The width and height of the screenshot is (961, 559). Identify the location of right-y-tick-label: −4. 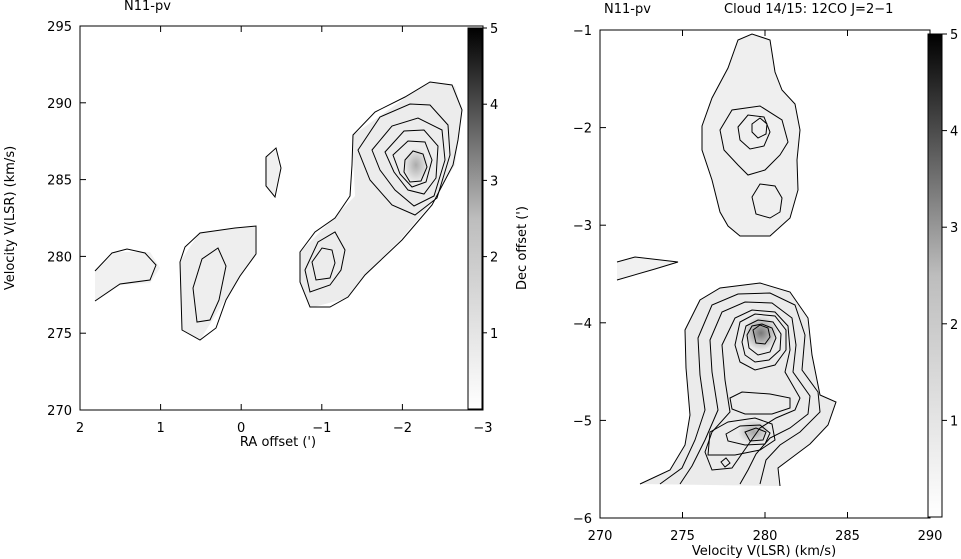
(582, 324).